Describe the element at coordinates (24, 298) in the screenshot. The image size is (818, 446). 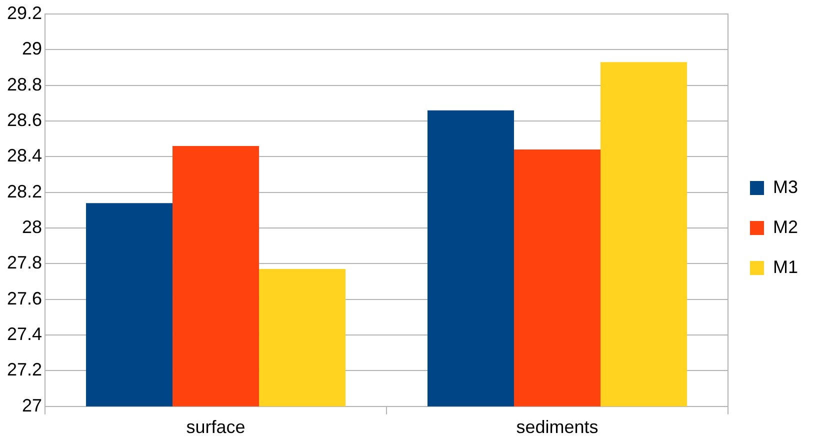
I see `y-tick-label: 27.6` at that location.